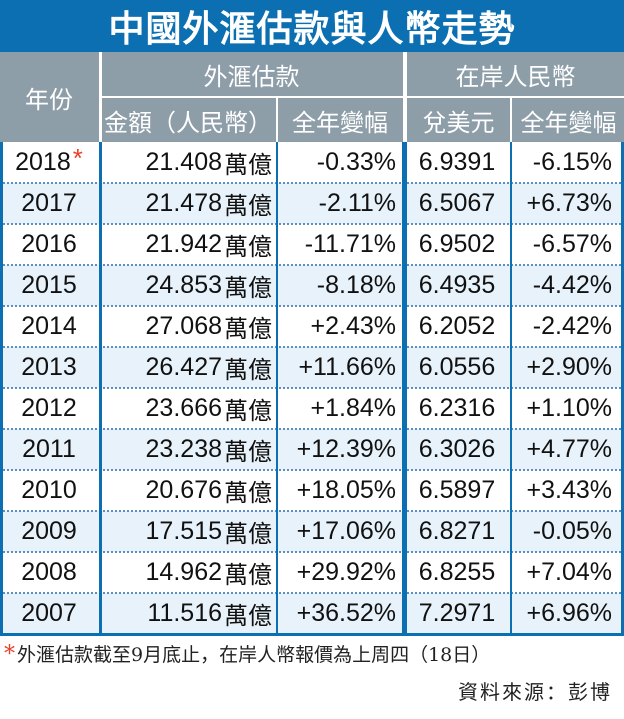  Describe the element at coordinates (49, 99) in the screenshot. I see `header-year: 年份` at that location.